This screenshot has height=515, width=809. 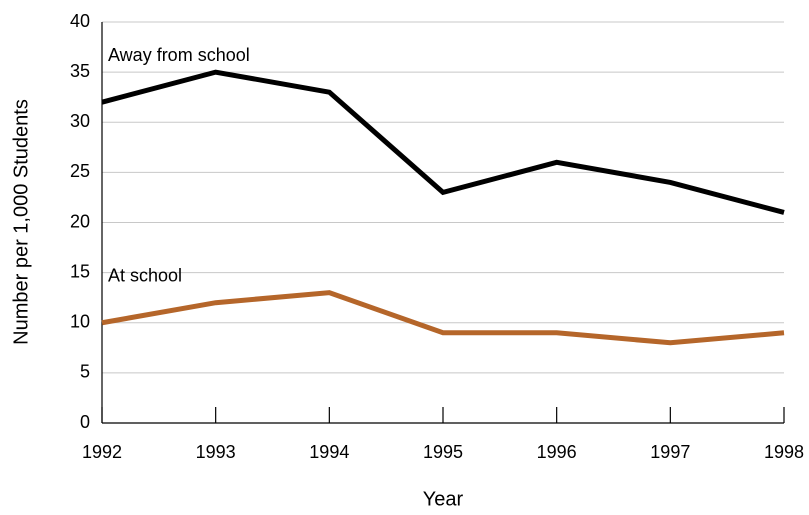 I want to click on y-tick-label: 40, so click(x=80, y=21).